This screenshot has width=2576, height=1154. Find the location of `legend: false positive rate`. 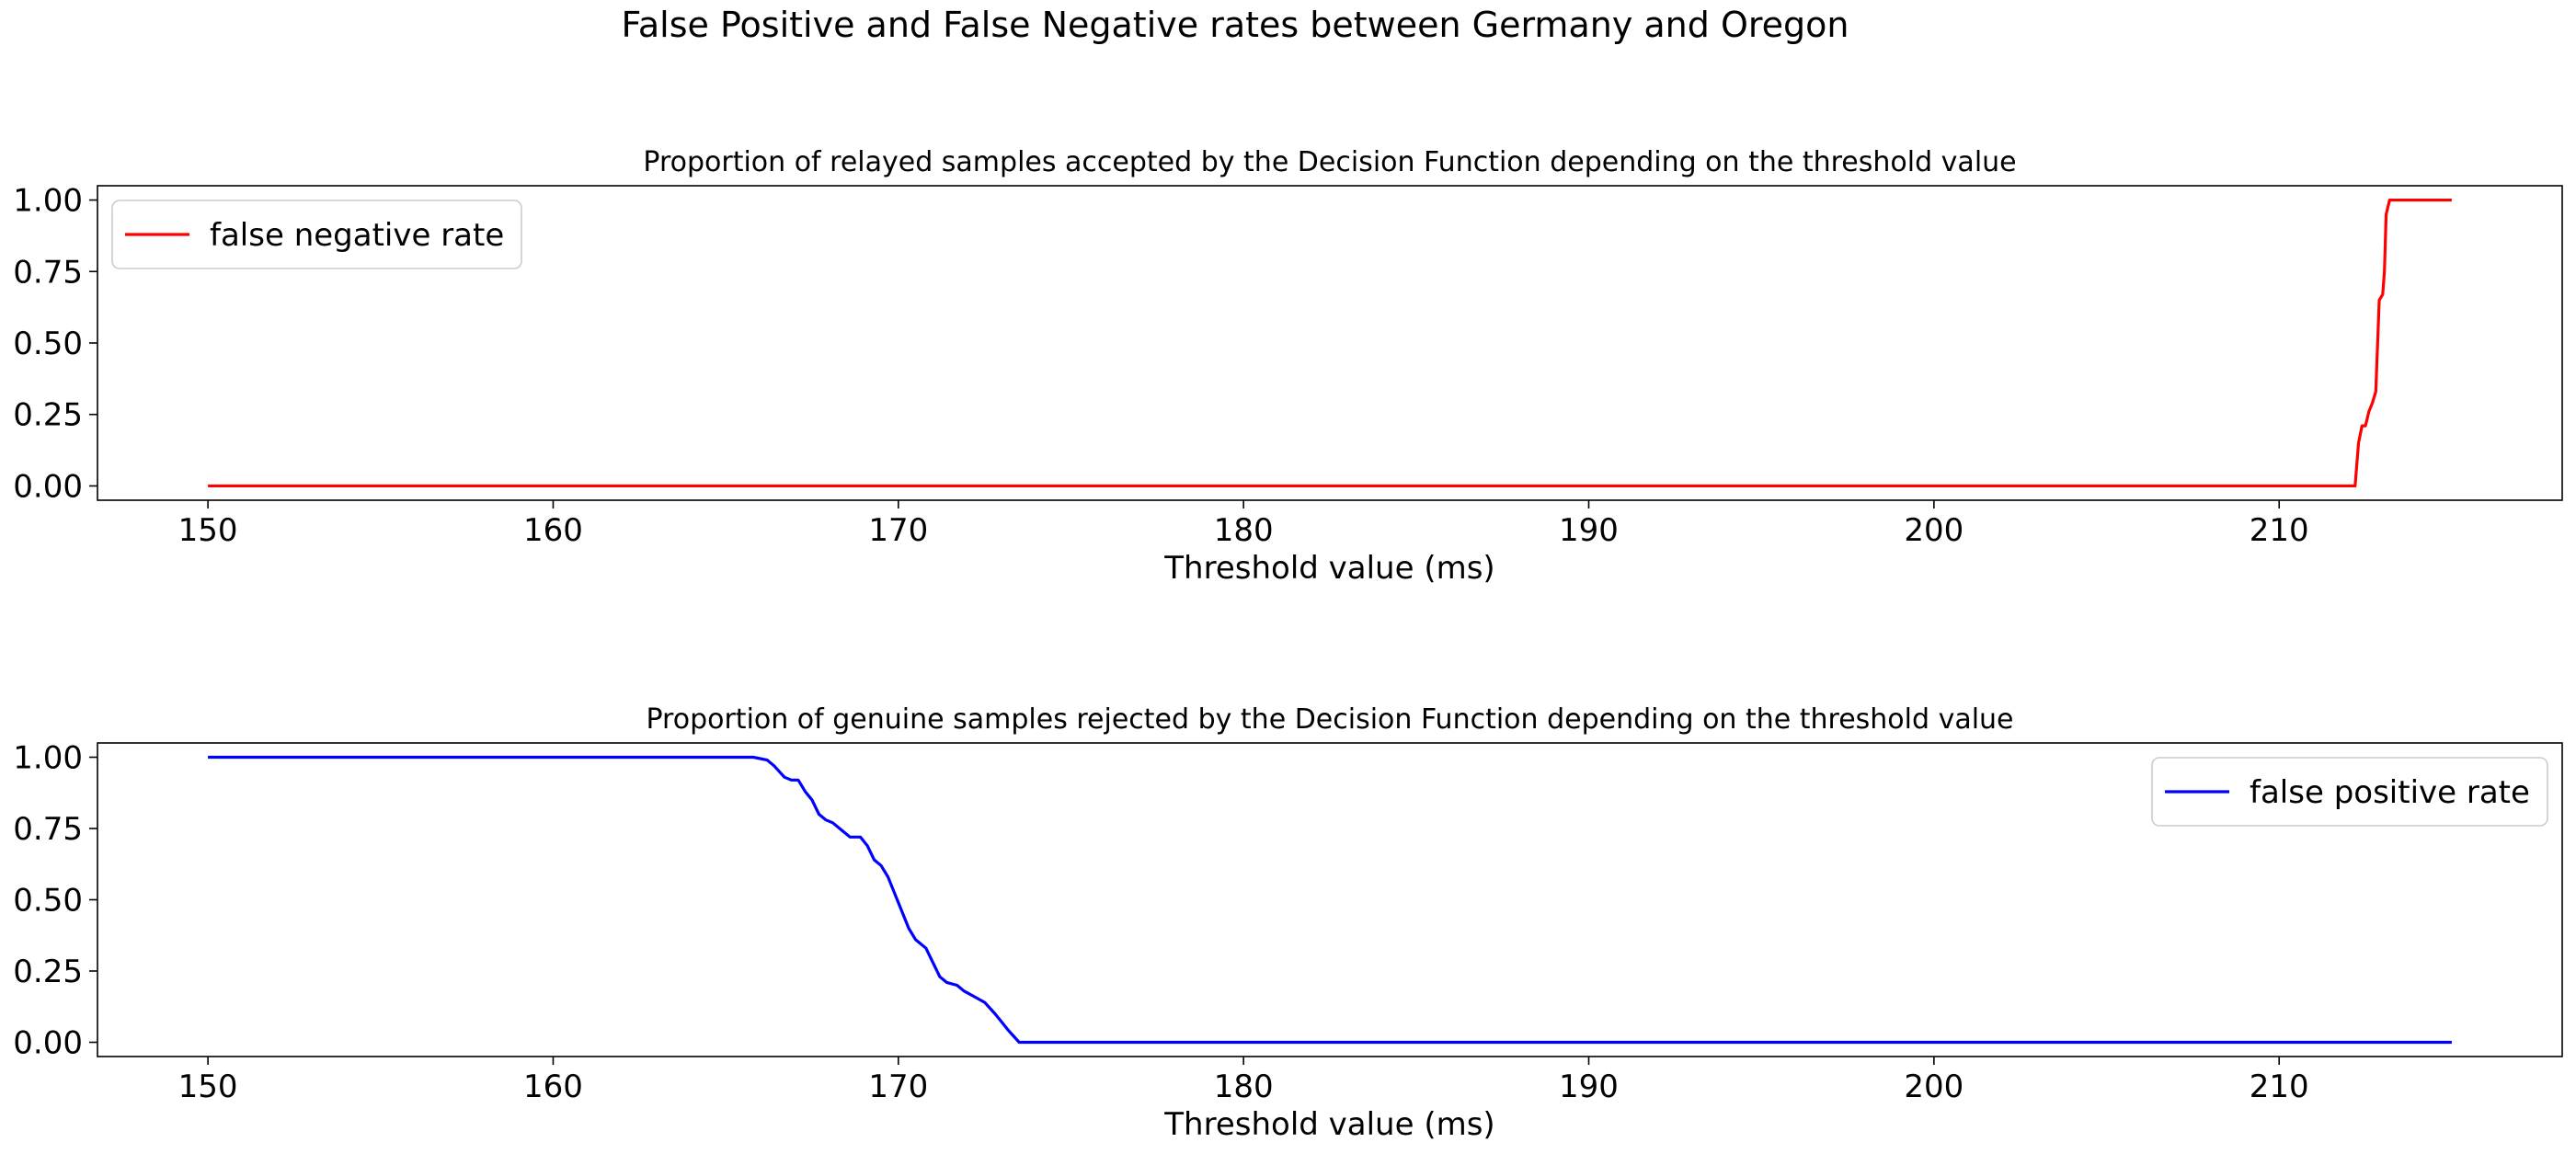

legend: false positive rate is located at coordinates (2350, 792).